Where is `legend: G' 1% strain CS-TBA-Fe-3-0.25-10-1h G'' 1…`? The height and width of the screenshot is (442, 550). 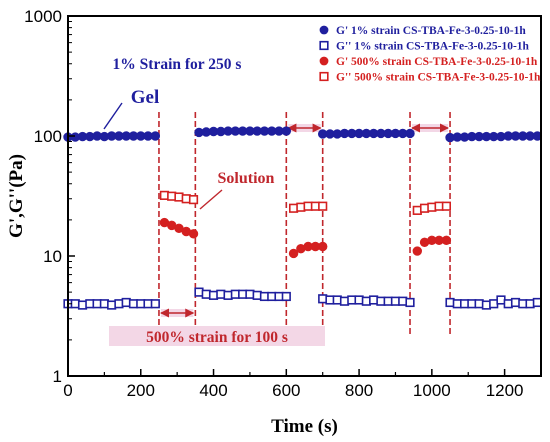 legend: G' 1% strain CS-TBA-Fe-3-0.25-10-1h G'' 1… is located at coordinates (430, 54).